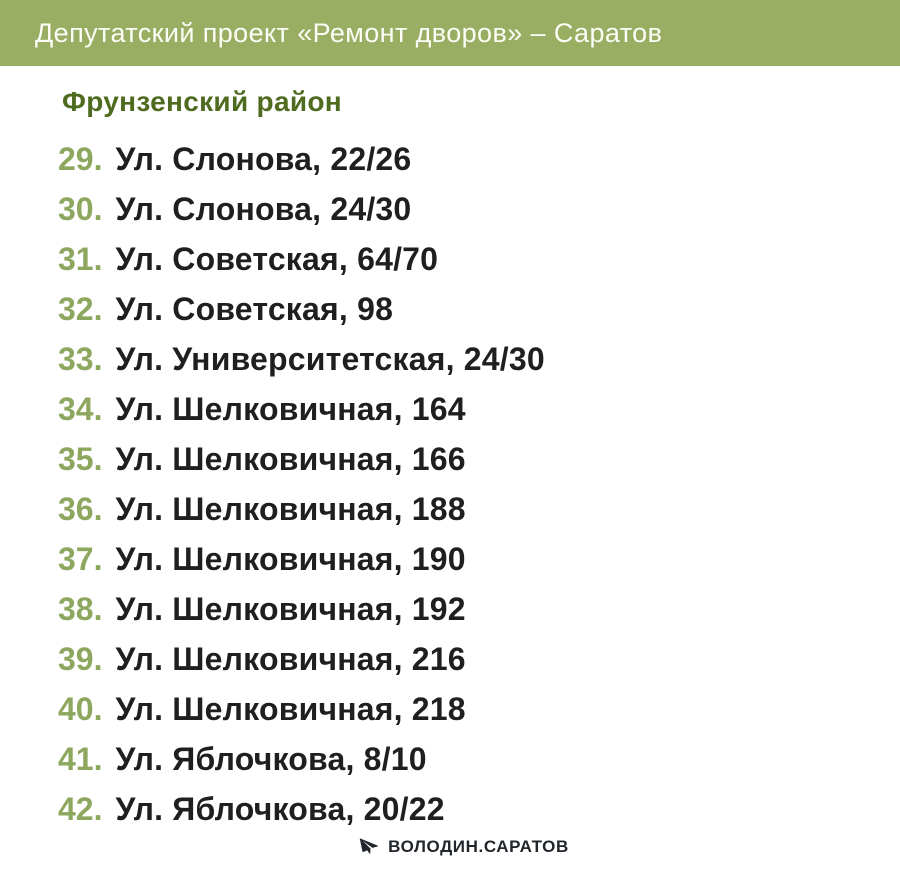 This screenshot has width=900, height=896. What do you see at coordinates (80, 809) in the screenshot?
I see `item-number: 42.` at bounding box center [80, 809].